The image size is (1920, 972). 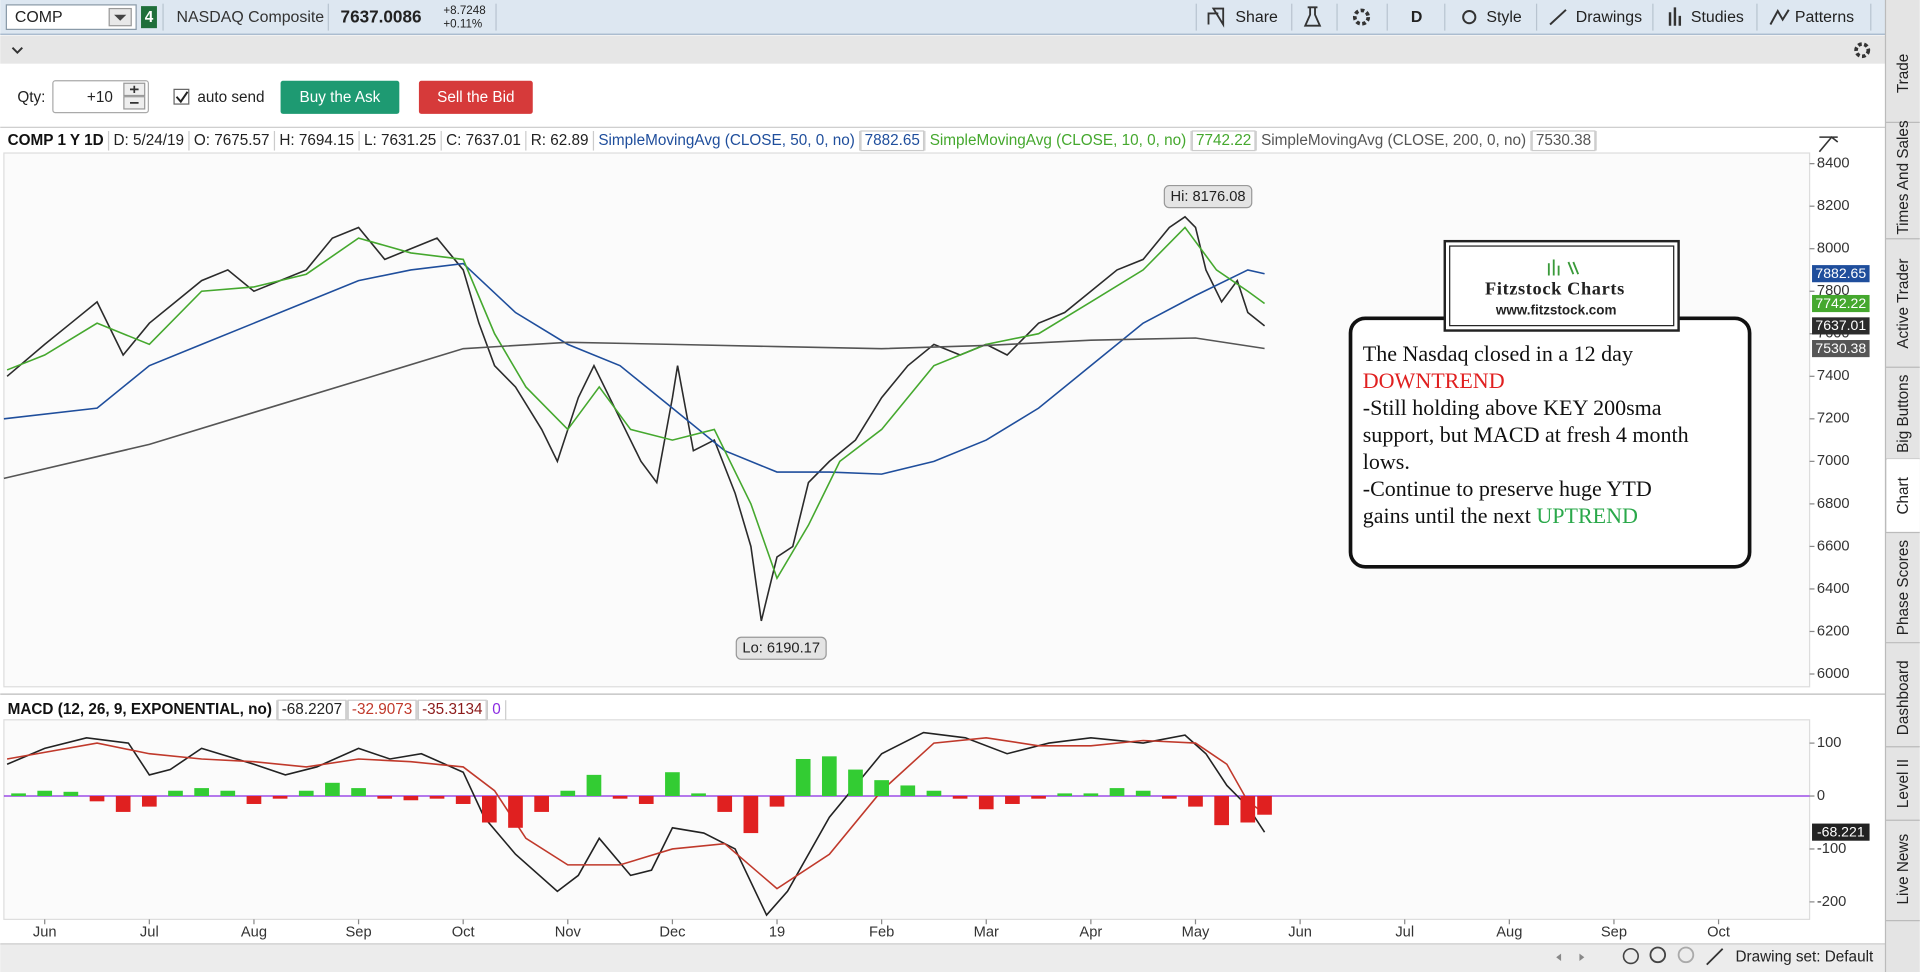 I want to click on sell-button, so click(x=475, y=97).